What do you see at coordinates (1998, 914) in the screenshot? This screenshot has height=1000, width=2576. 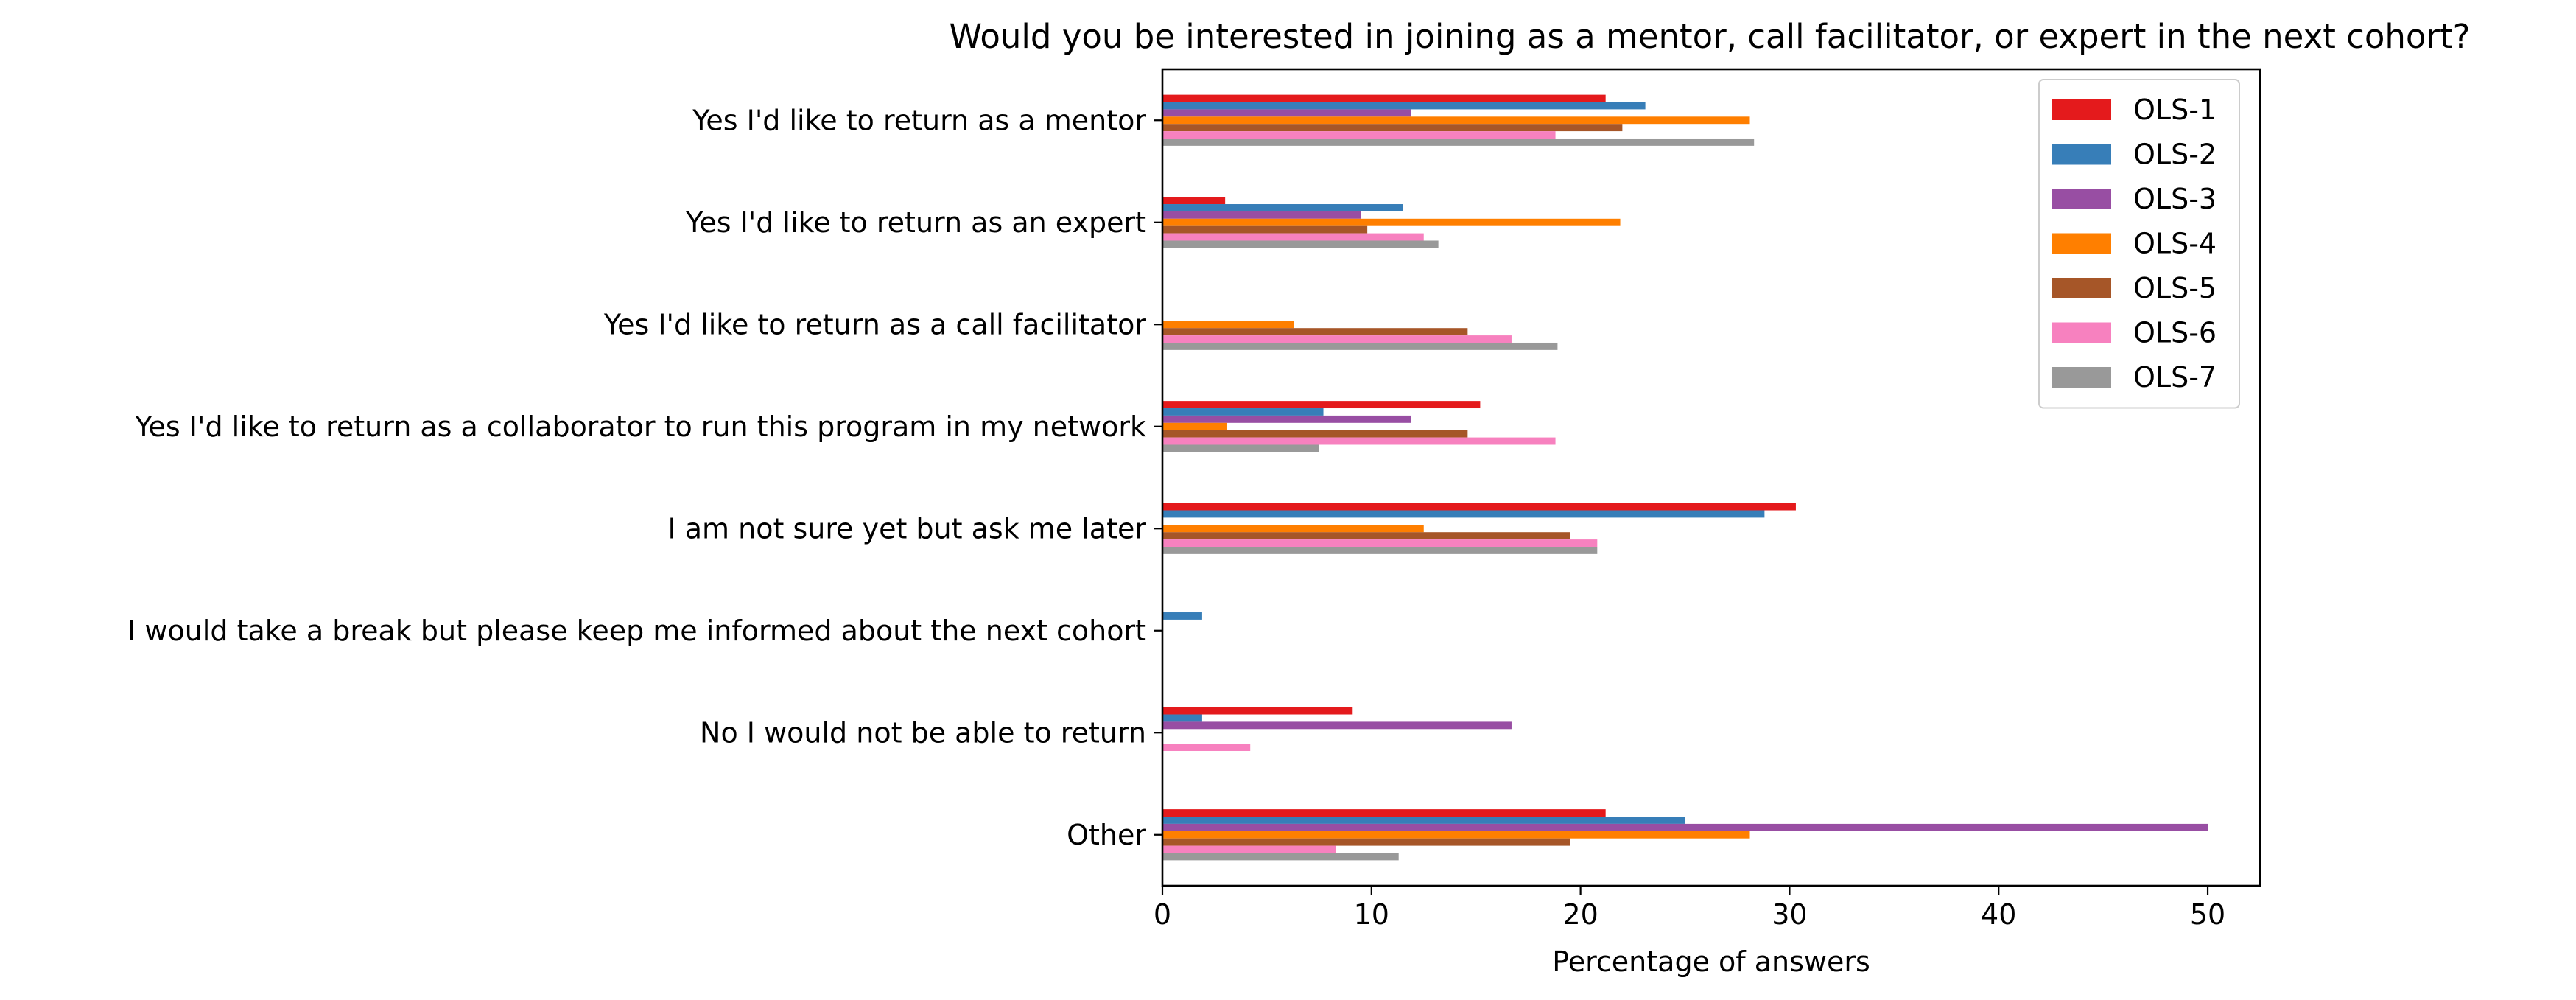 I see `x-tick-label: 40` at bounding box center [1998, 914].